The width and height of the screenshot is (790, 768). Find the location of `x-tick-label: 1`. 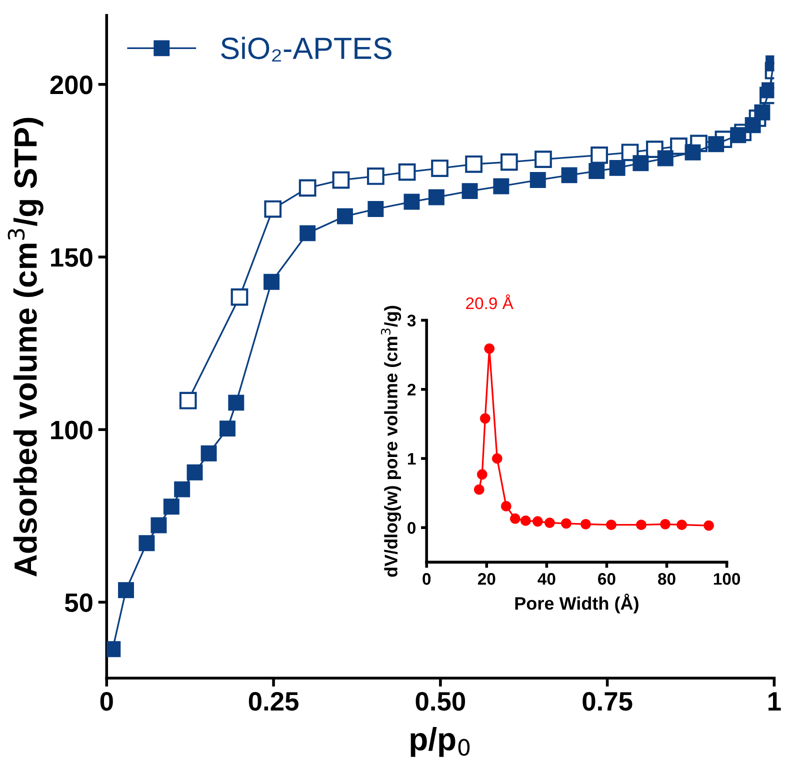

x-tick-label: 1 is located at coordinates (774, 701).